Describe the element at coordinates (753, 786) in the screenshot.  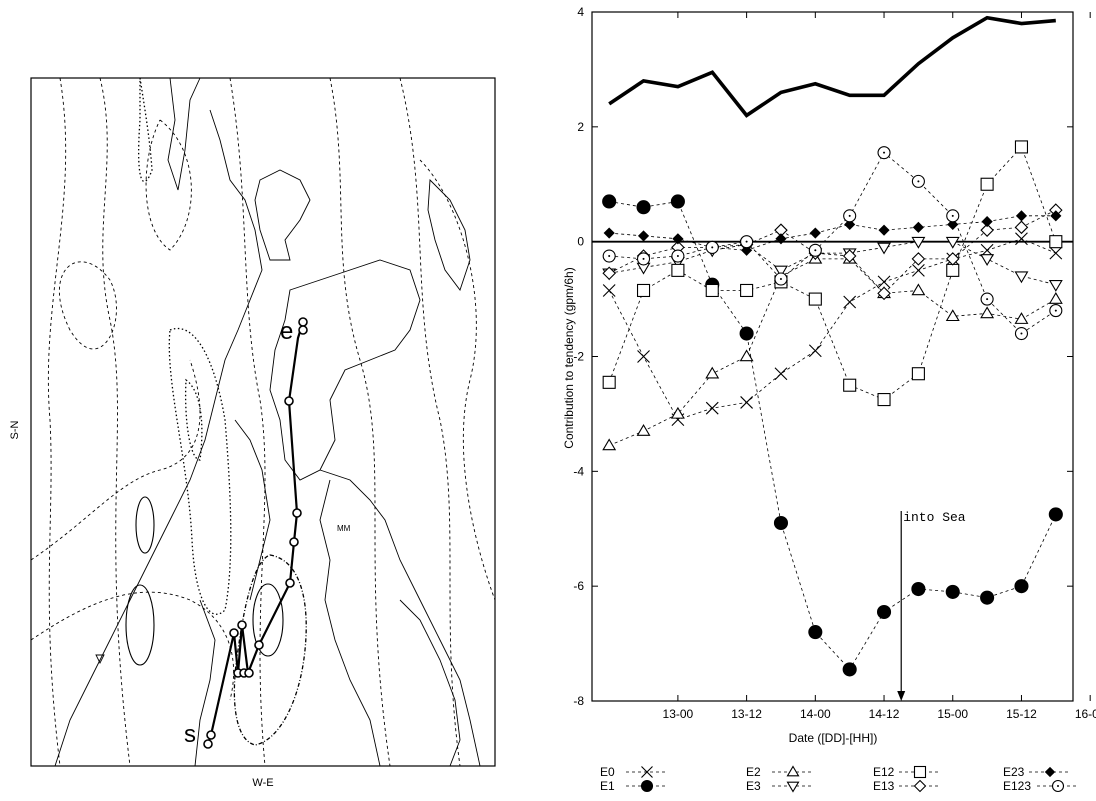
I see `legend-label: E3` at that location.